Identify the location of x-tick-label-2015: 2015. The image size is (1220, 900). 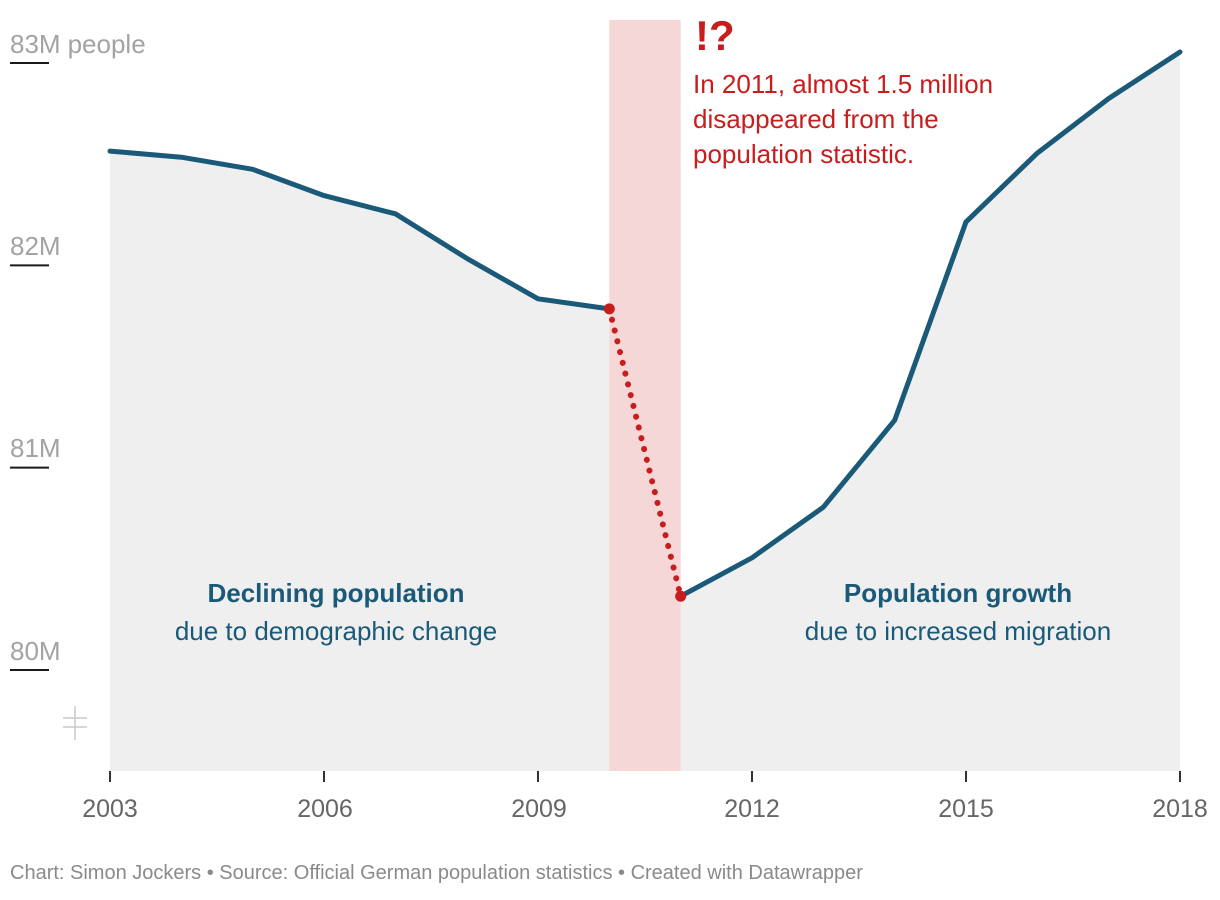
(966, 809).